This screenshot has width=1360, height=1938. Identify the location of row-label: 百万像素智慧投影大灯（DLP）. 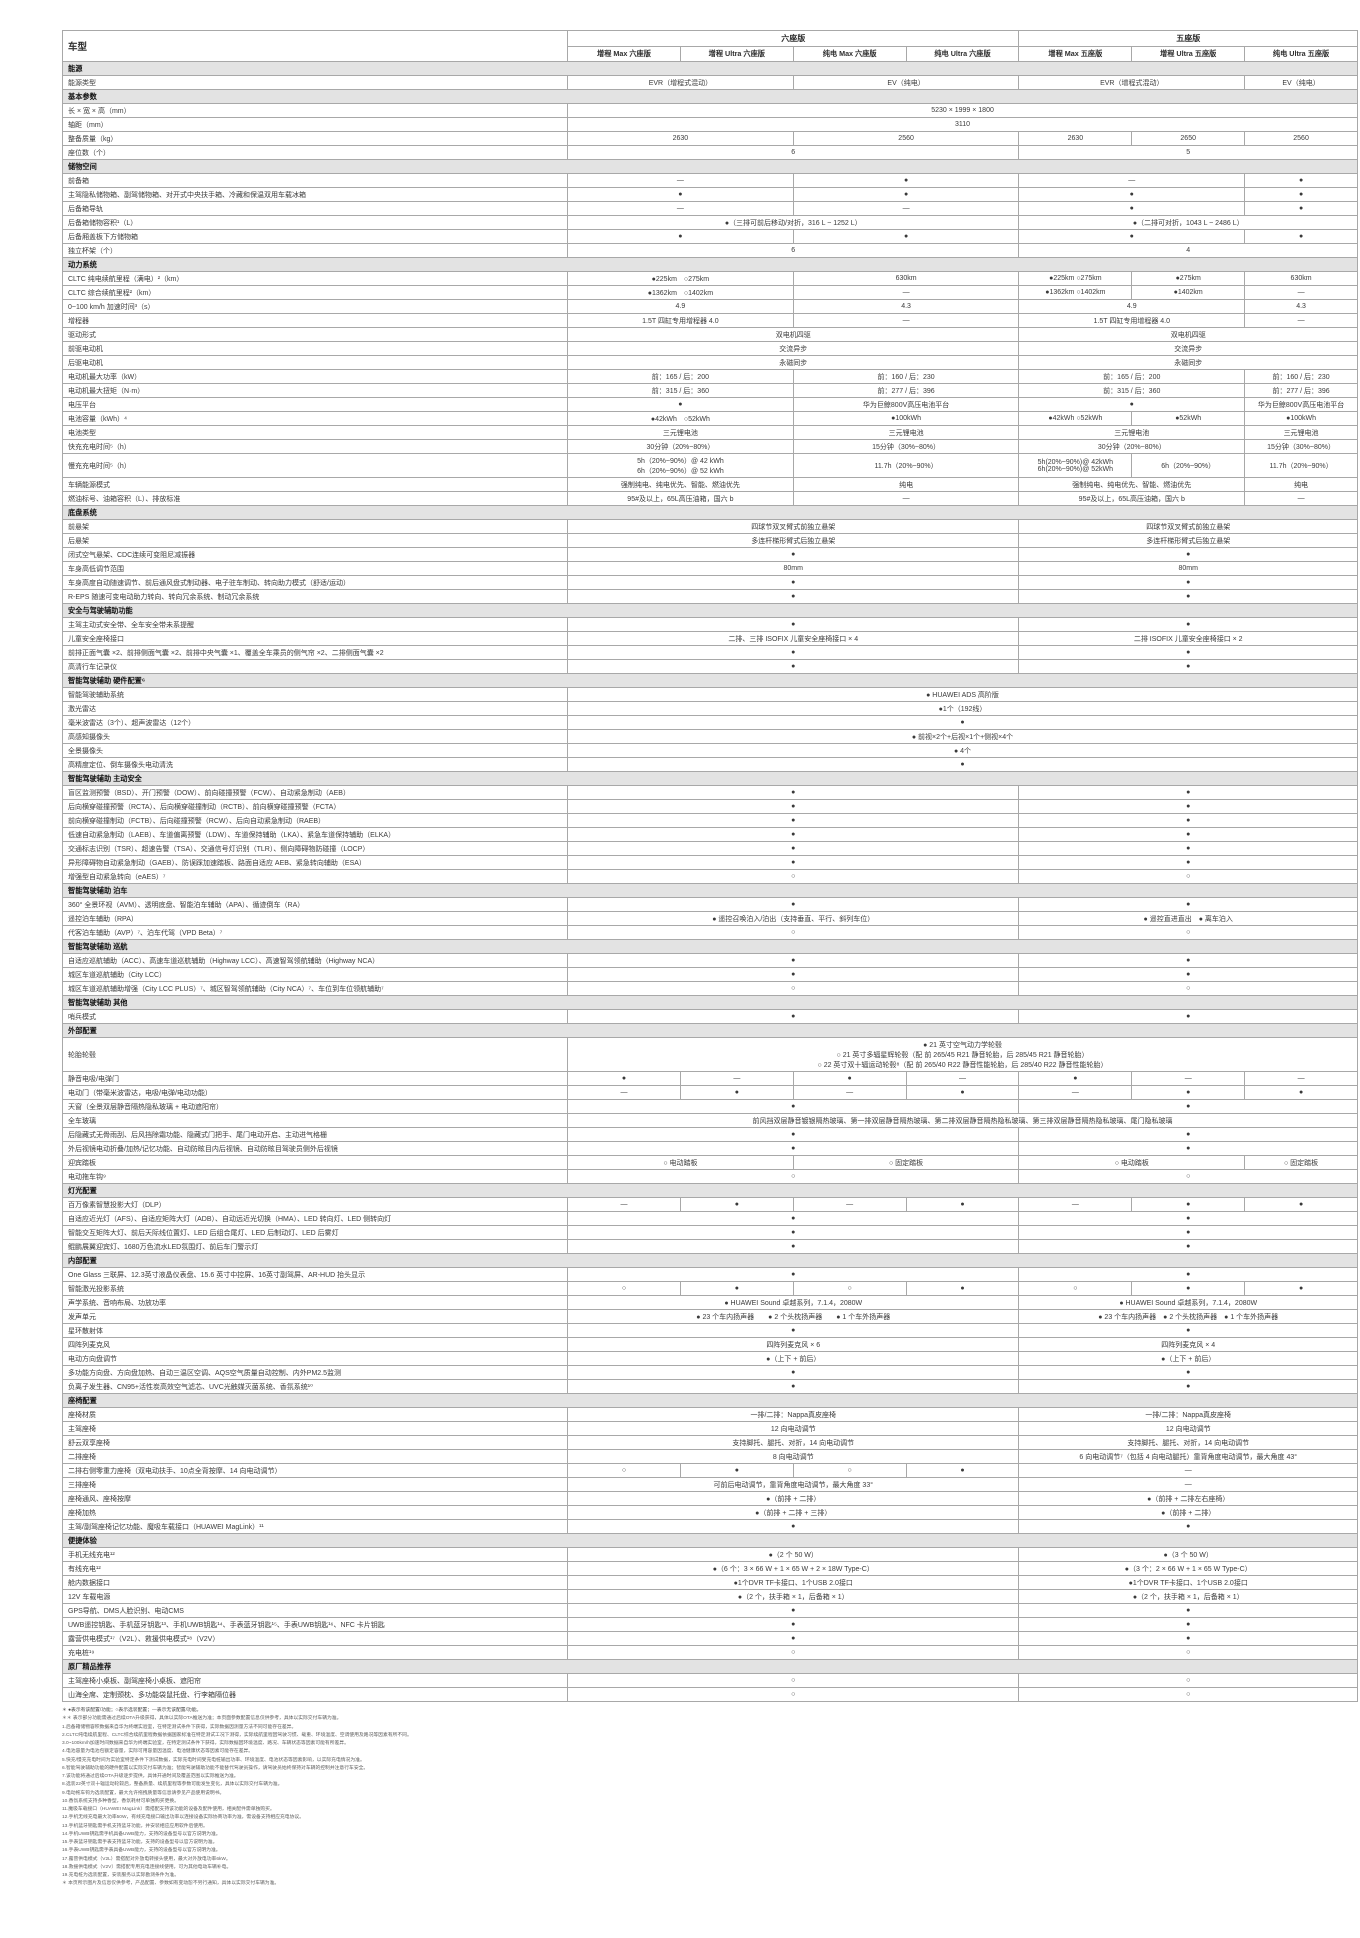
(315, 1204).